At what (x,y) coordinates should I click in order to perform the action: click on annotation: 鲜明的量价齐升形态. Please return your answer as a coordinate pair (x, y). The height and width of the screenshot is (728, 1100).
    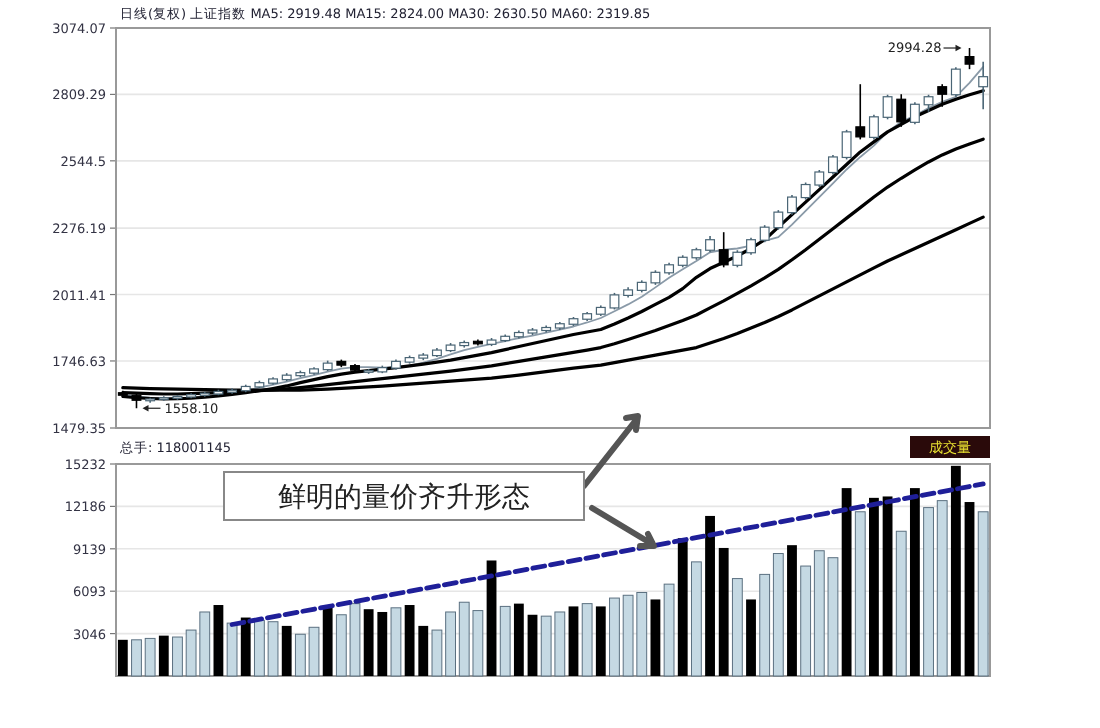
    Looking at the image, I should click on (404, 498).